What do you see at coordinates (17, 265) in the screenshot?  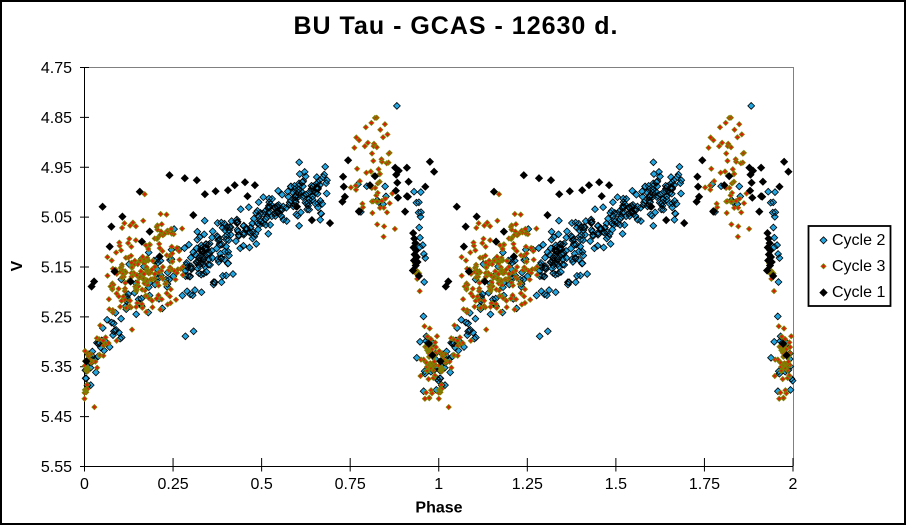 I see `svg-text: V` at bounding box center [17, 265].